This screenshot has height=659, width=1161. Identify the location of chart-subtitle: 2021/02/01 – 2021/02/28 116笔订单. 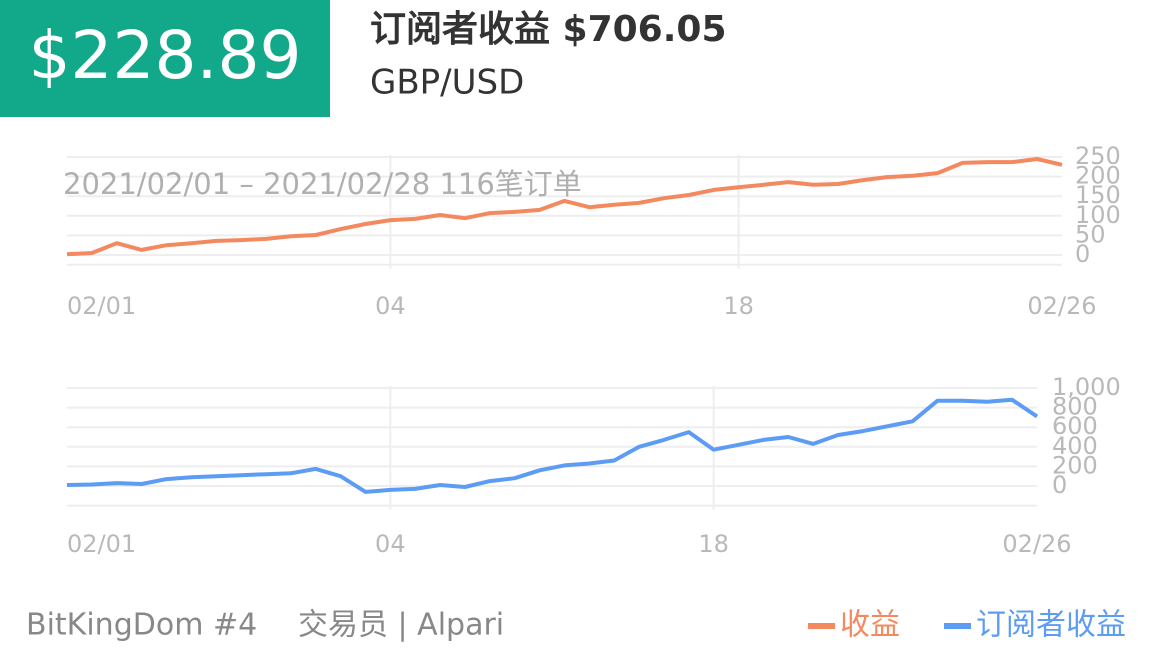
(322, 184).